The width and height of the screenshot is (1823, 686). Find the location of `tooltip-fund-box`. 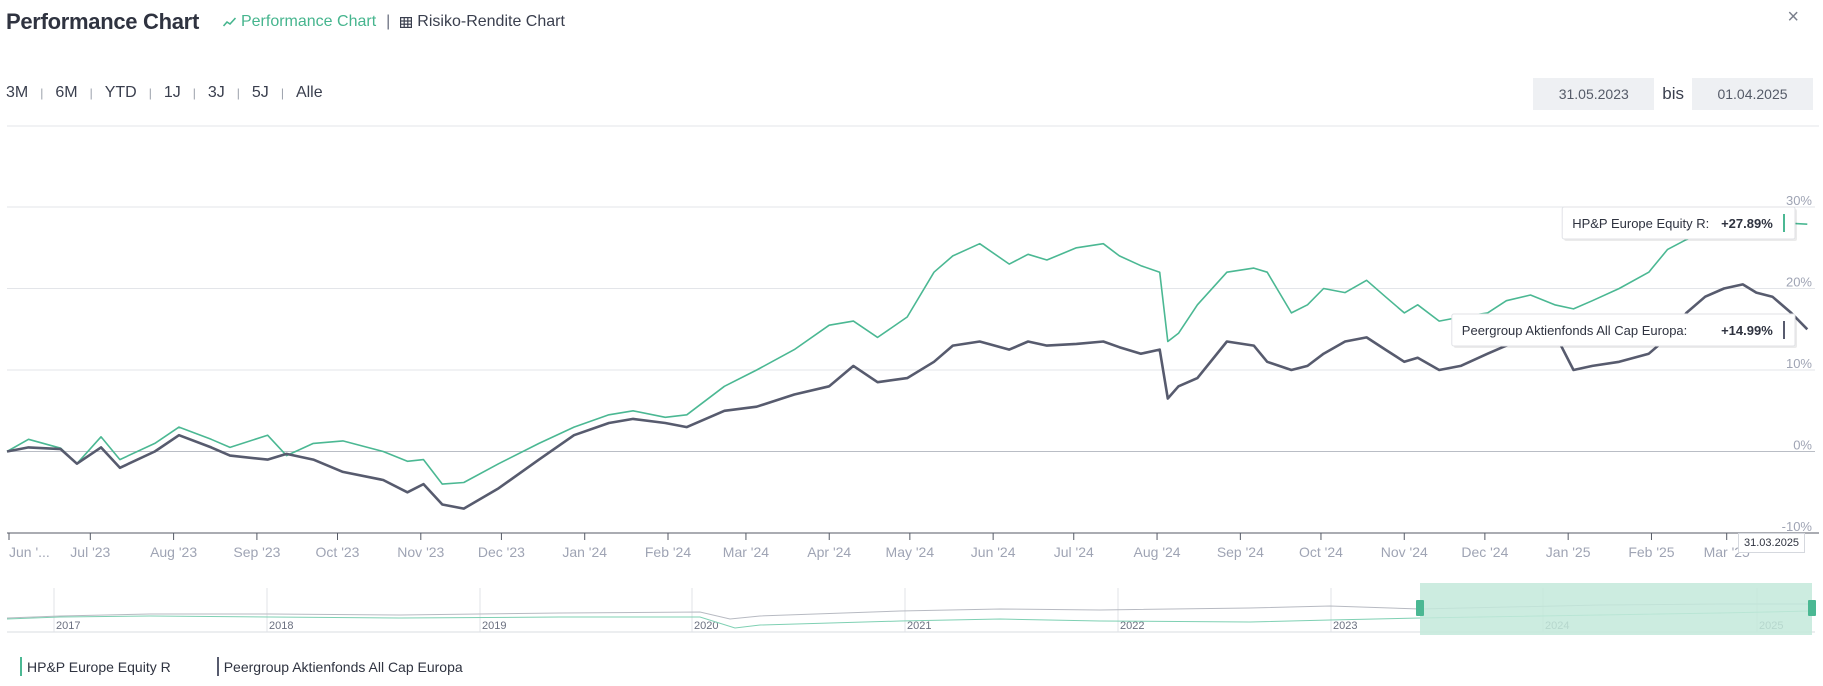

tooltip-fund-box is located at coordinates (1678, 223).